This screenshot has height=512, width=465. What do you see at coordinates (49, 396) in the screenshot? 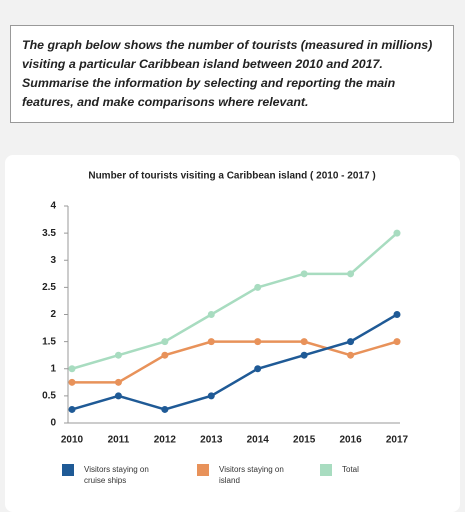
I see `y-tick-label: 0.5` at bounding box center [49, 396].